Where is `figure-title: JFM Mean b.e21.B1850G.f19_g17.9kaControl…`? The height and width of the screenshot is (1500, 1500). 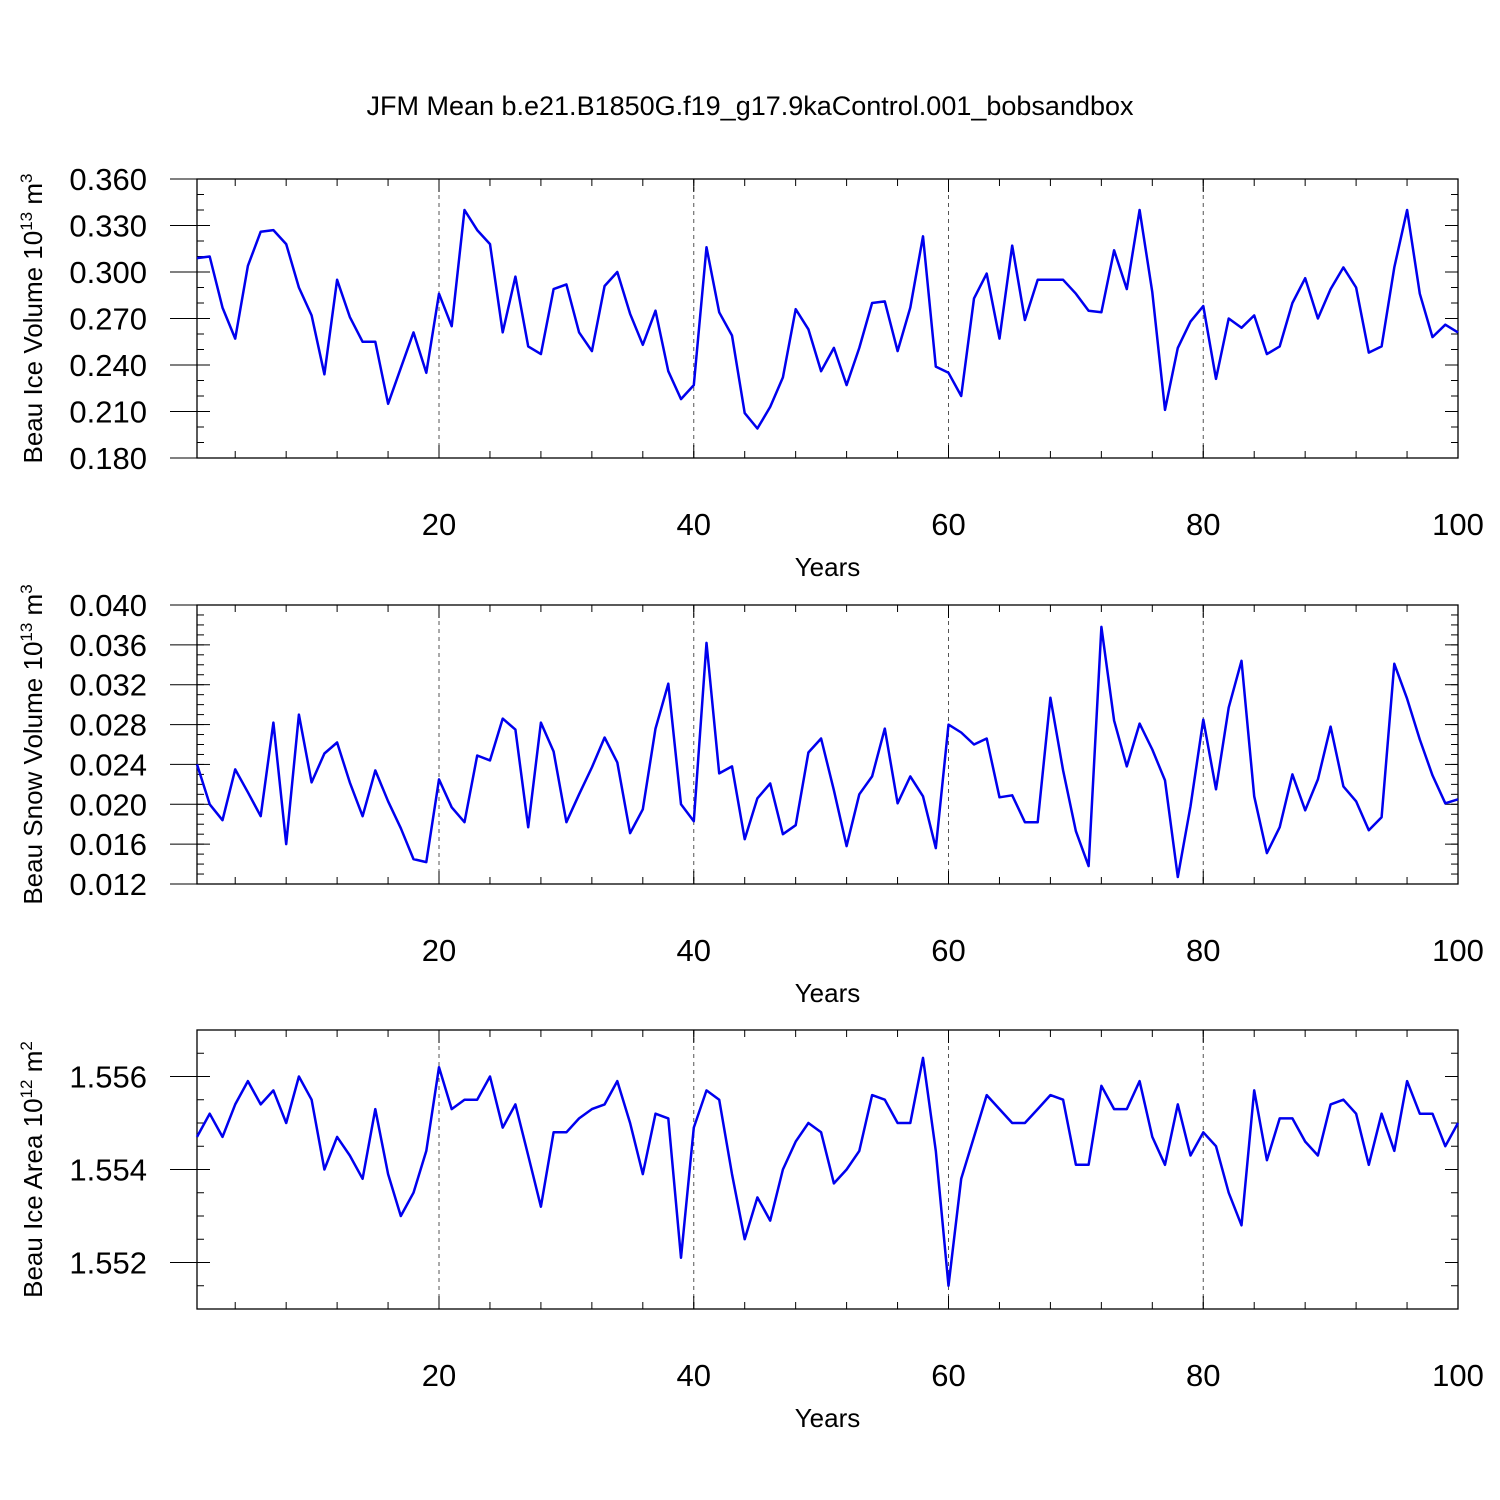
figure-title: JFM Mean b.e21.B1850G.f19_g17.9kaControl… is located at coordinates (750, 106).